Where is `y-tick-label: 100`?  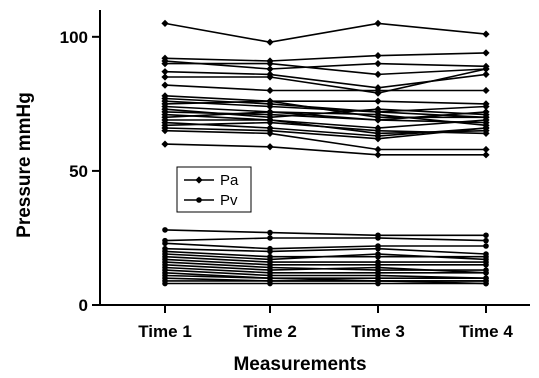
y-tick-label: 100 is located at coordinates (74, 37).